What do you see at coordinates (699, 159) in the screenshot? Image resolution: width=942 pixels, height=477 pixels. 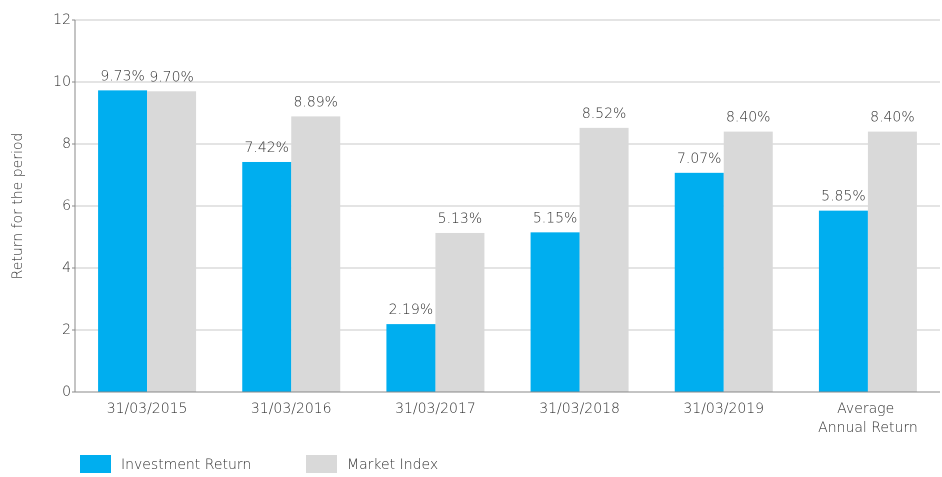 I see `value-label: 7.07%` at bounding box center [699, 159].